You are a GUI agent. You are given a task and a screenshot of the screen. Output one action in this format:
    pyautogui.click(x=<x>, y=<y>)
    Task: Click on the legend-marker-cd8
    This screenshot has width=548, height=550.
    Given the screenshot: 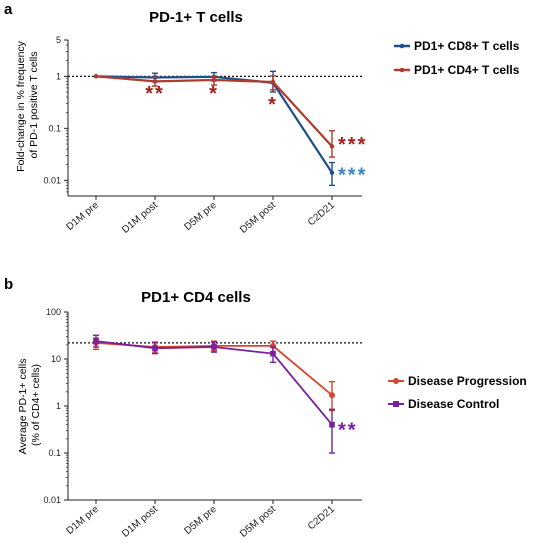 What is the action you would take?
    pyautogui.click(x=402, y=46)
    